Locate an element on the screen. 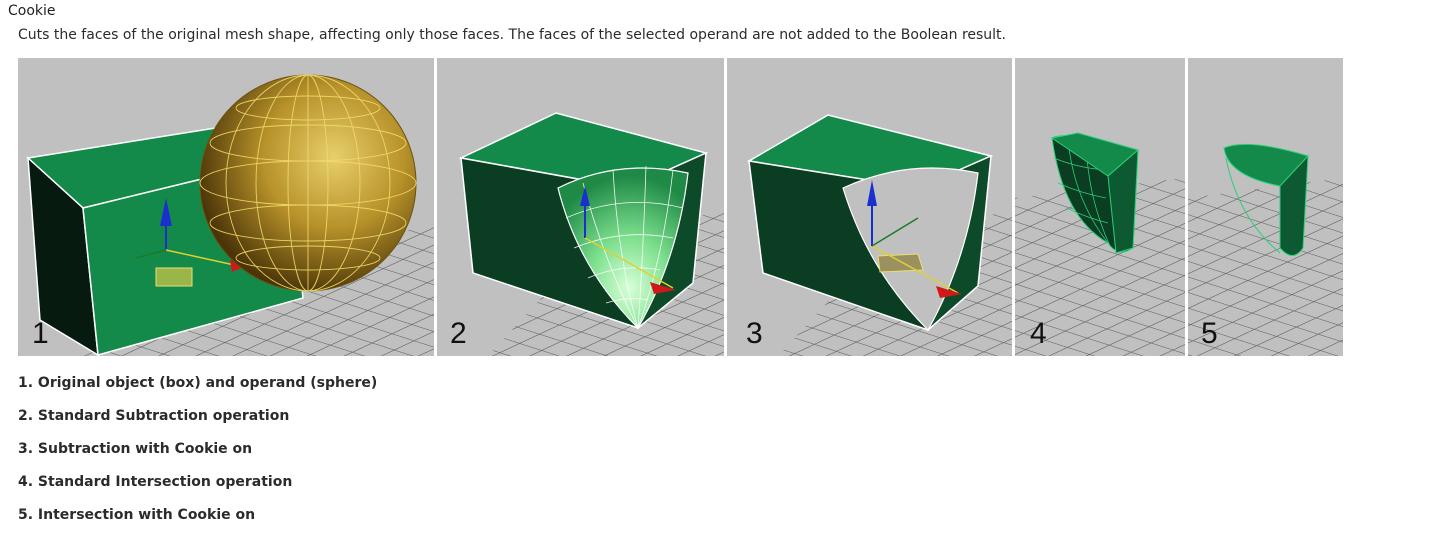 This screenshot has height=539, width=1440. caption-3: 3. Subtraction with Cookie on is located at coordinates (135, 449).